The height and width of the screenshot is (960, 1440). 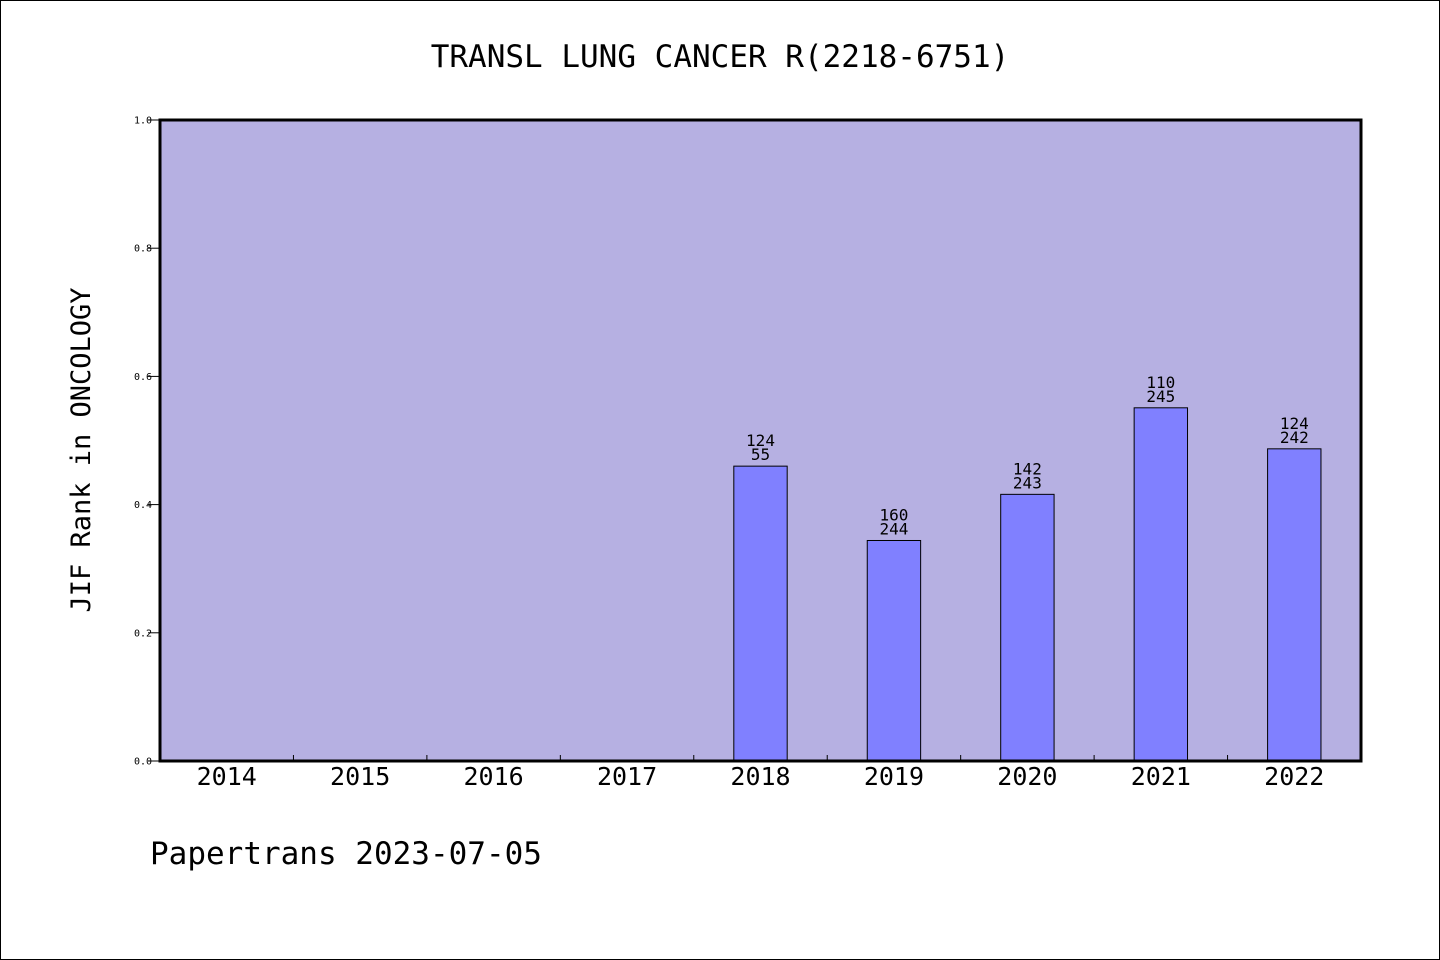 I want to click on x-tick-label-2017: 2017, so click(x=627, y=776).